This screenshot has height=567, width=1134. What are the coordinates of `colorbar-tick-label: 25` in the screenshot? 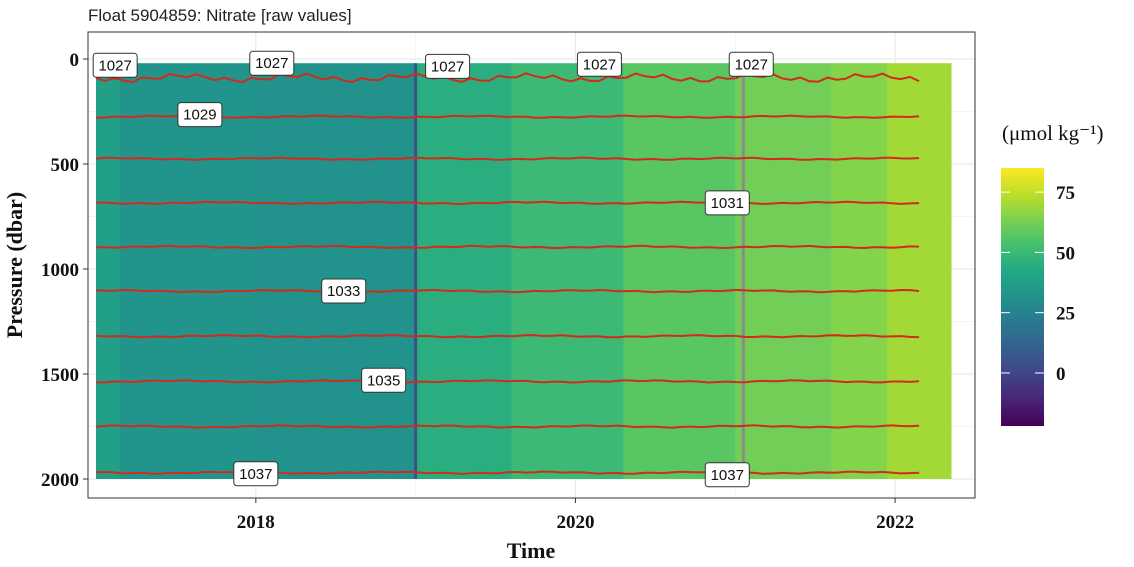 It's located at (1065, 314).